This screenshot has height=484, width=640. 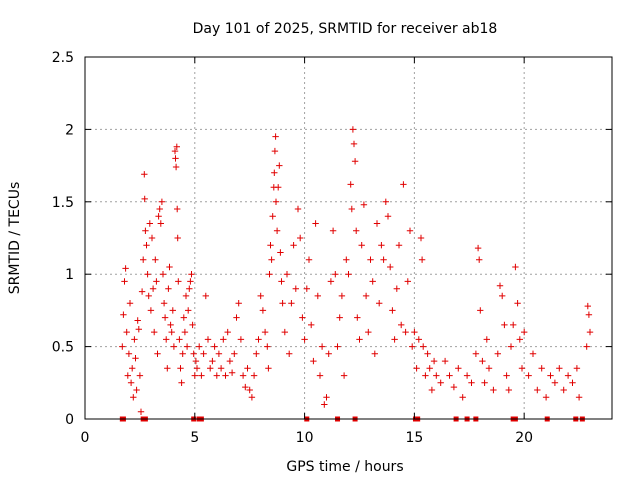 I want to click on x-tick-label: 15, so click(x=414, y=438).